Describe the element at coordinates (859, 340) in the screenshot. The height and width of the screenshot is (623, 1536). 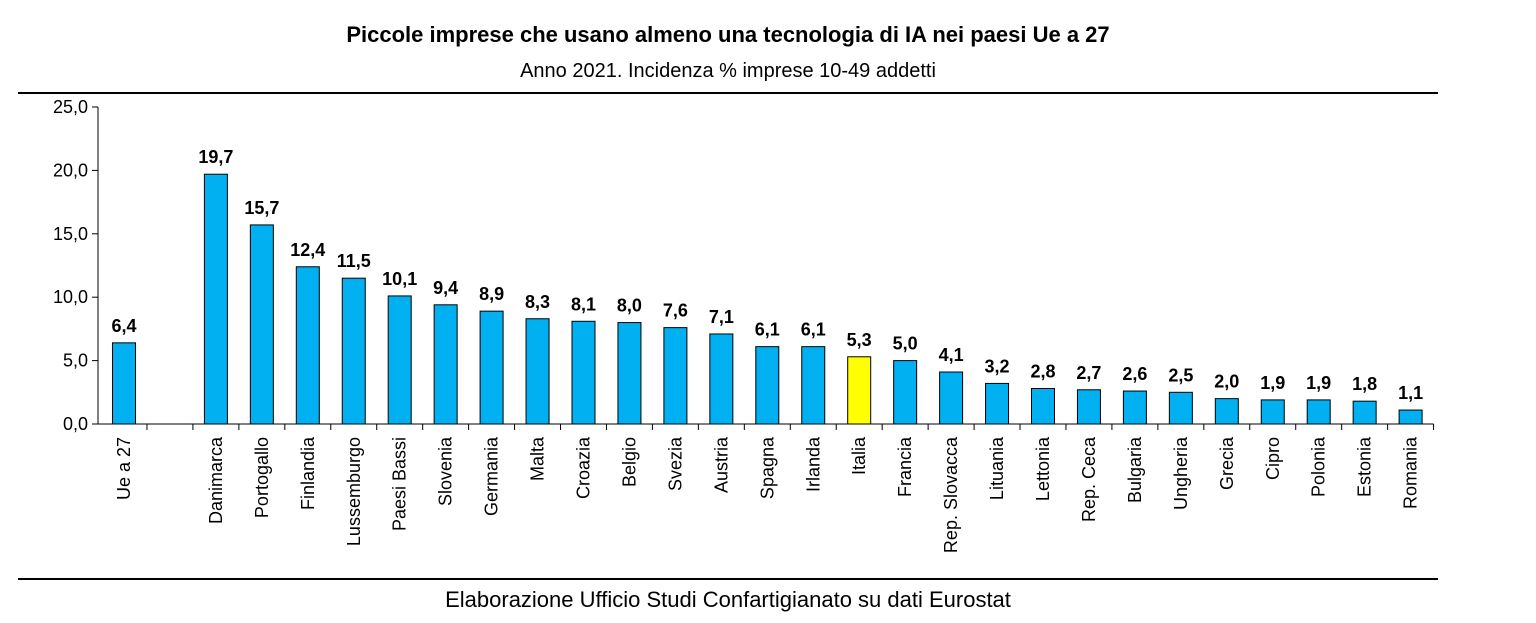
I see `data-label: 5,3` at that location.